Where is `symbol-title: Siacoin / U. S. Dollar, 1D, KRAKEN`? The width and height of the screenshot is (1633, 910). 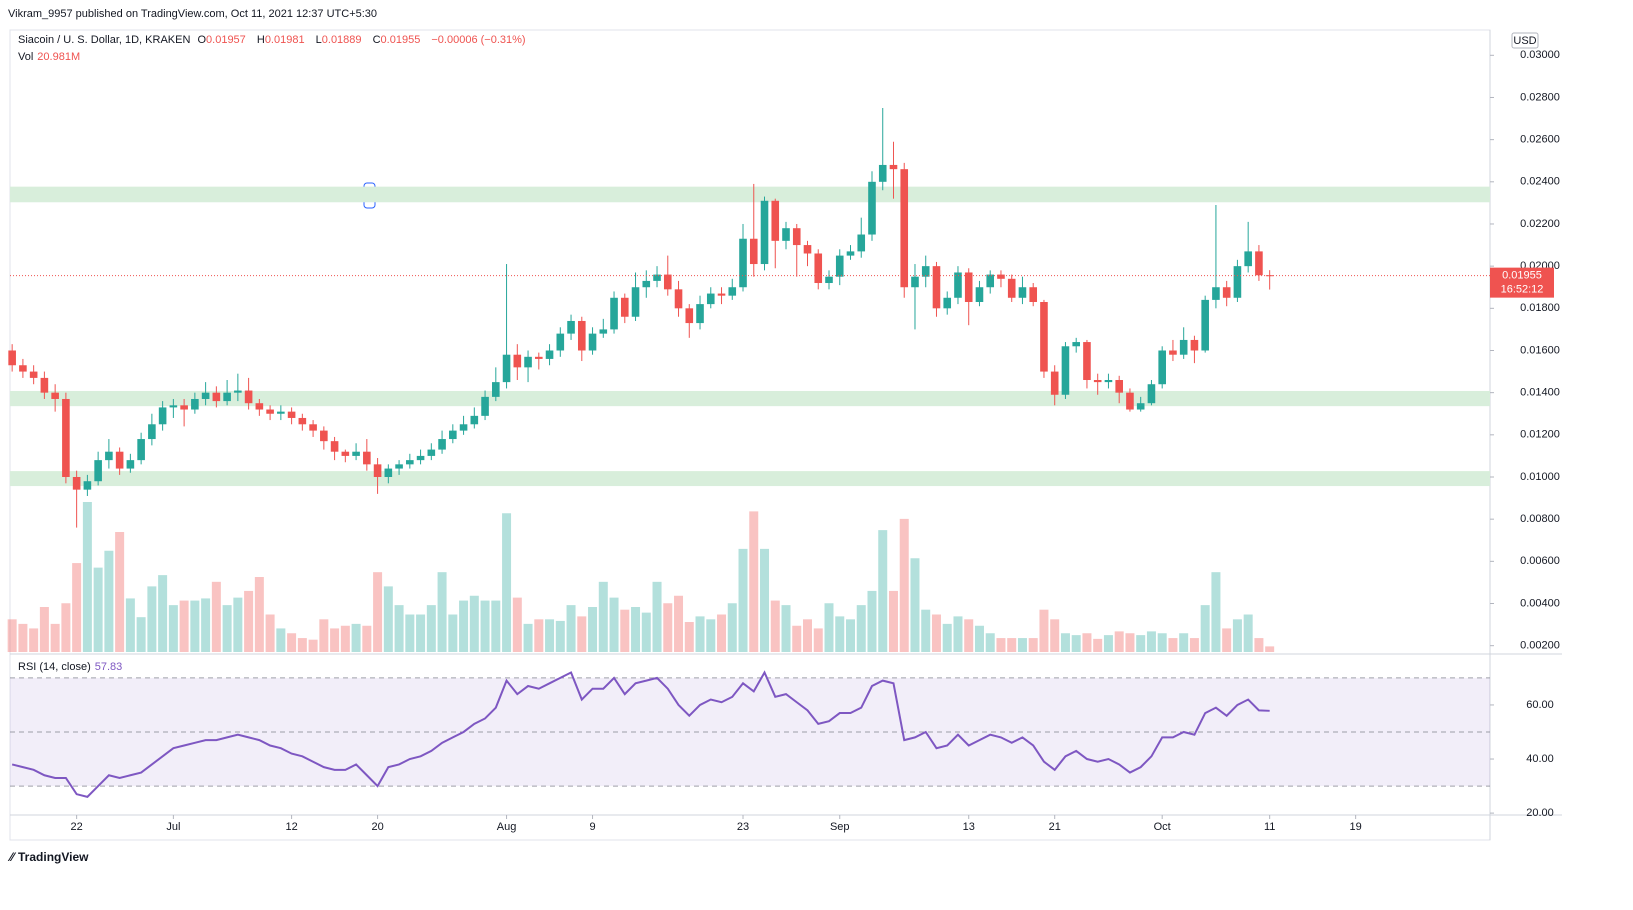
symbol-title: Siacoin / U. S. Dollar, 1D, KRAKEN is located at coordinates (104, 40).